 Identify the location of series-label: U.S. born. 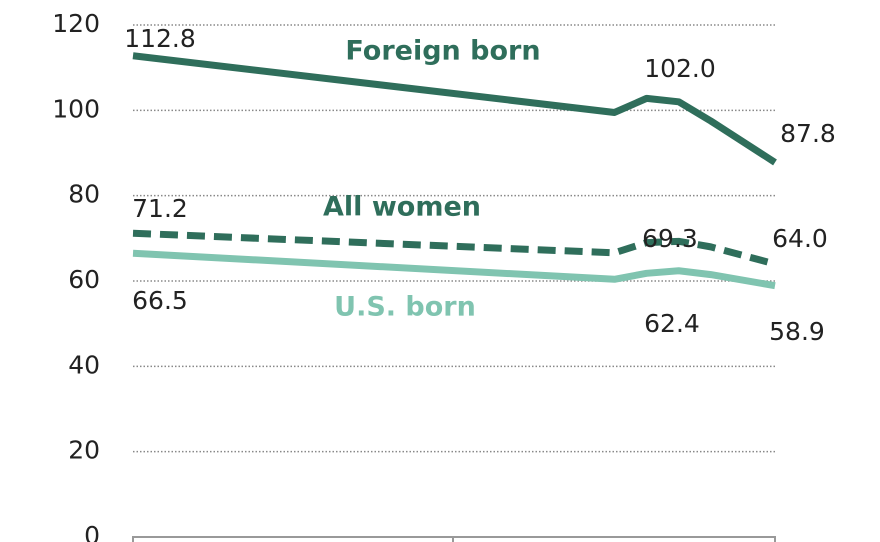
(405, 307).